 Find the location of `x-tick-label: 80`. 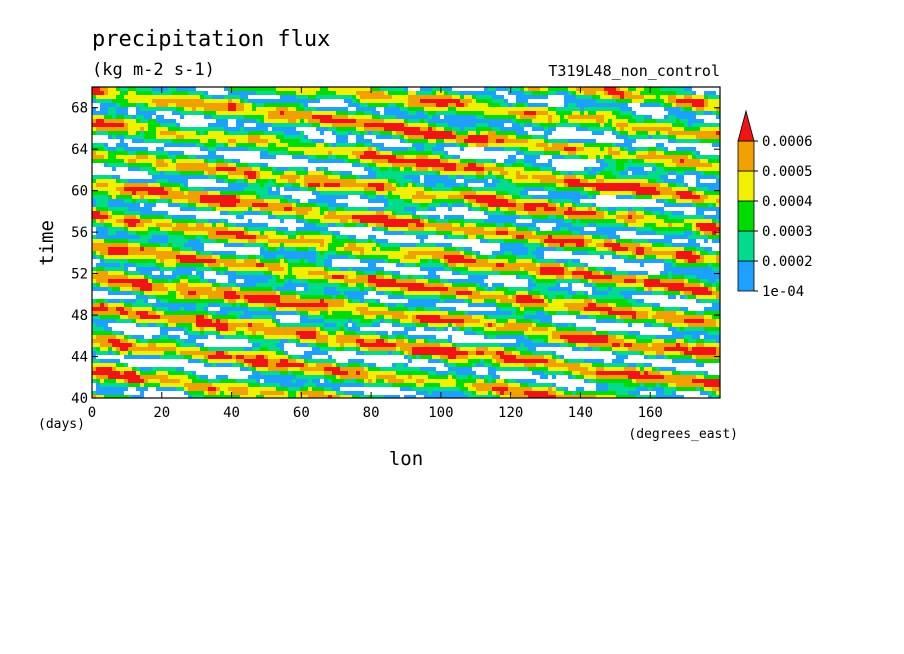

x-tick-label: 80 is located at coordinates (371, 413).